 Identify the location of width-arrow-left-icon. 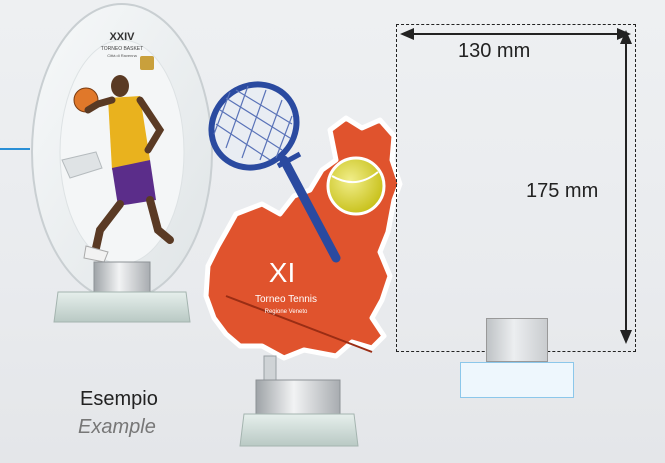
(407, 34).